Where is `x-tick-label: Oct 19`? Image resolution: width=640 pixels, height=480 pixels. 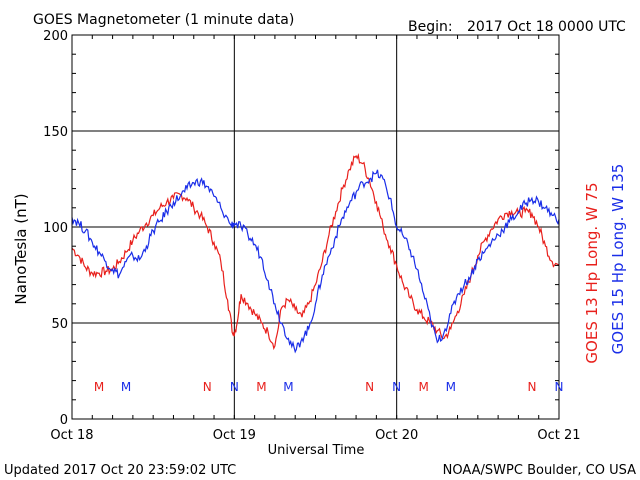
x-tick-label: Oct 19 is located at coordinates (234, 435).